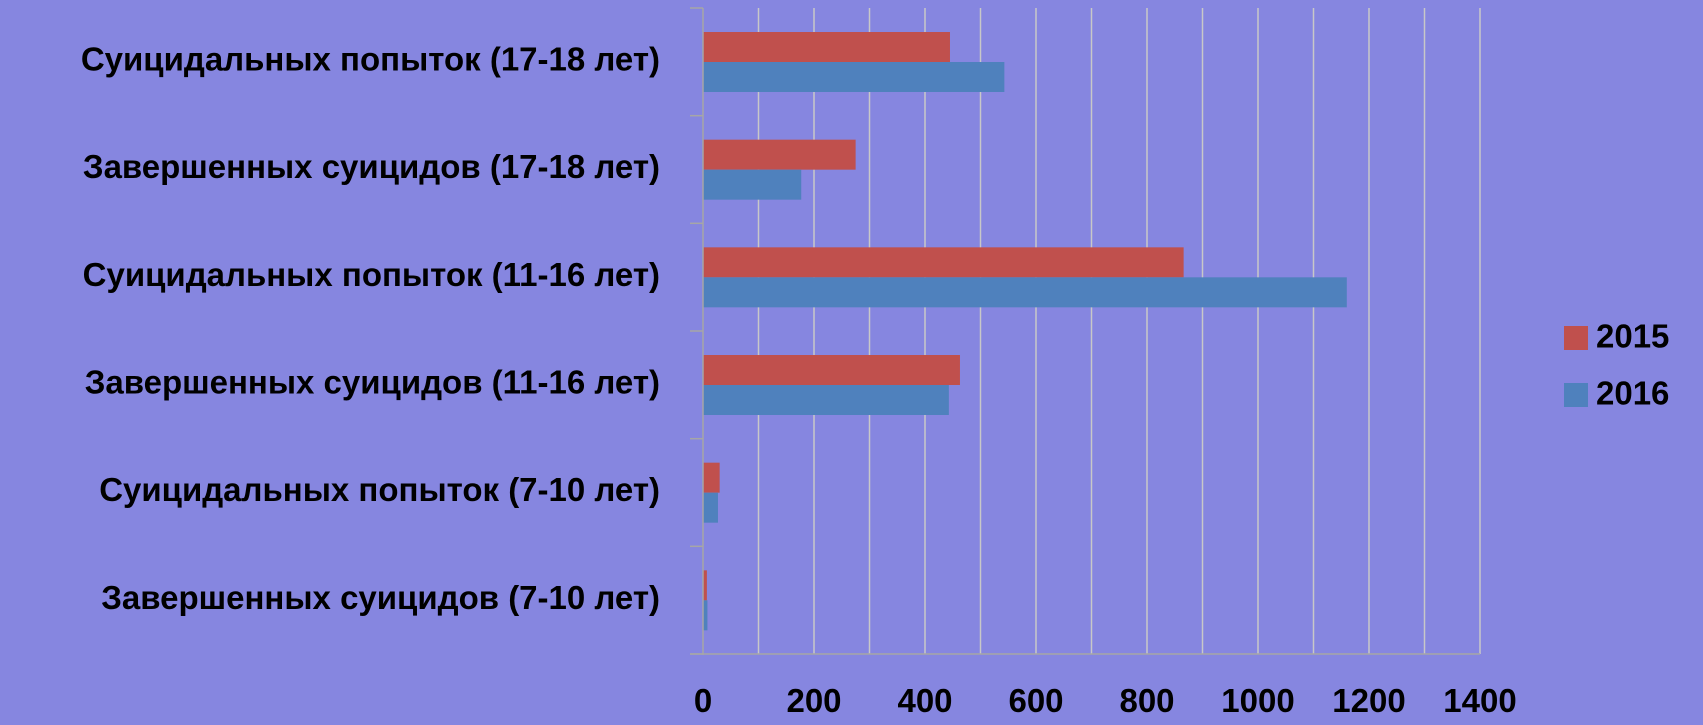  I want to click on category-label: Завершенных суицидов (7-10 лет), so click(380, 597).